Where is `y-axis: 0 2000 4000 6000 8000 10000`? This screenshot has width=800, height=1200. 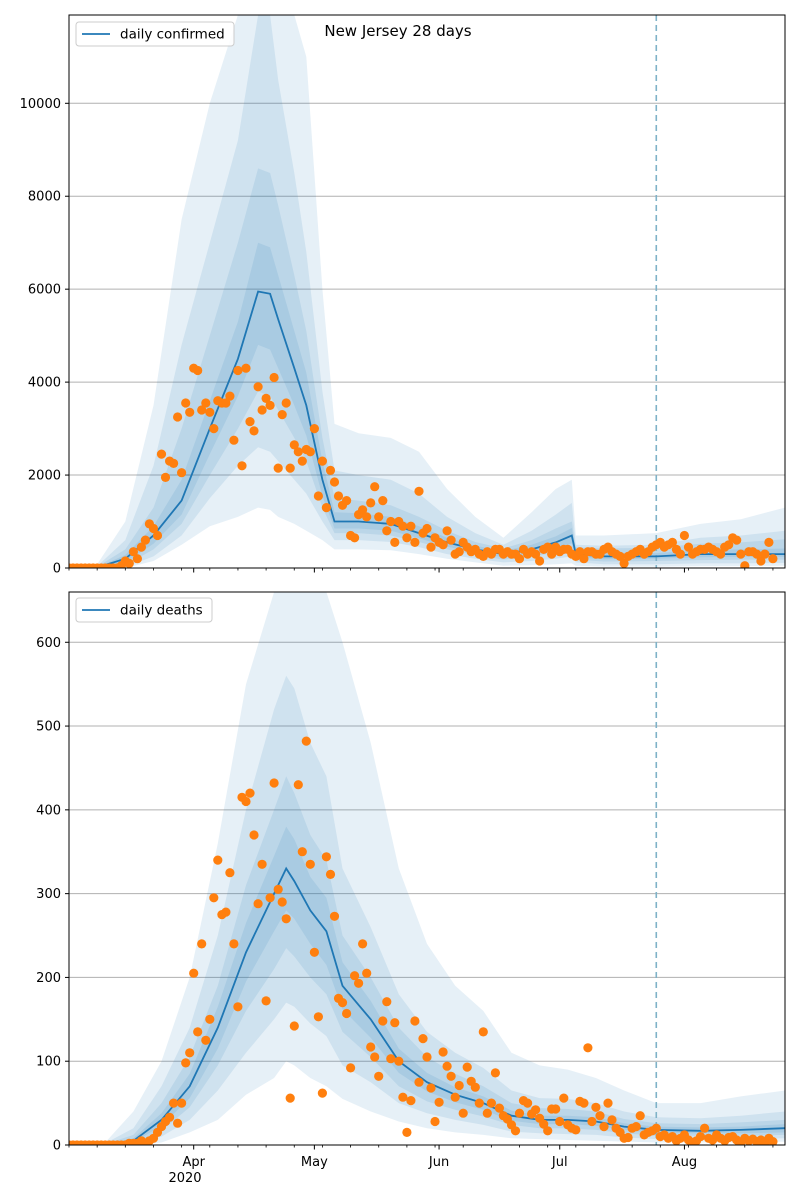
y-axis: 0 2000 4000 6000 8000 10000 is located at coordinates (44, 337).